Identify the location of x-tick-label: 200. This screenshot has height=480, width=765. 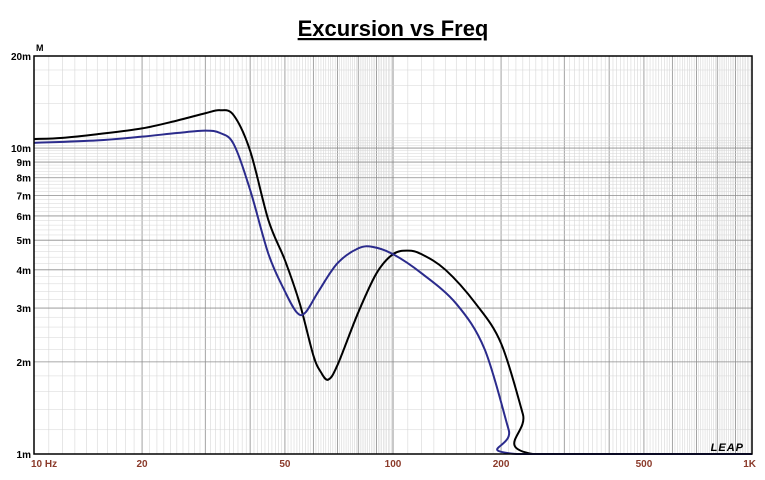
(501, 464).